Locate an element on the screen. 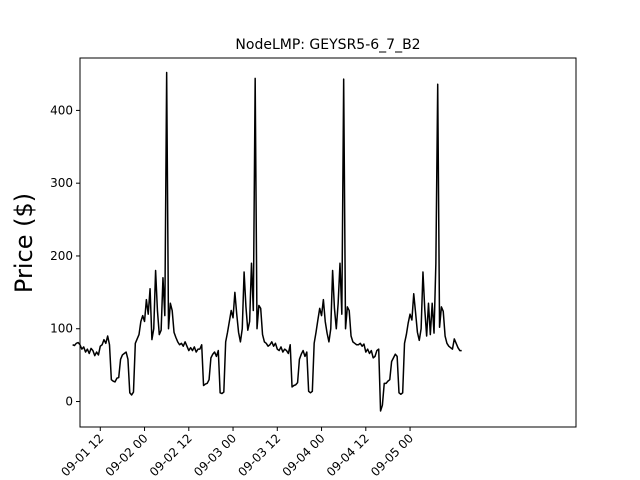 Image resolution: width=640 pixels, height=480 pixels. x-tick-label: 09-04 00 is located at coordinates (304, 455).